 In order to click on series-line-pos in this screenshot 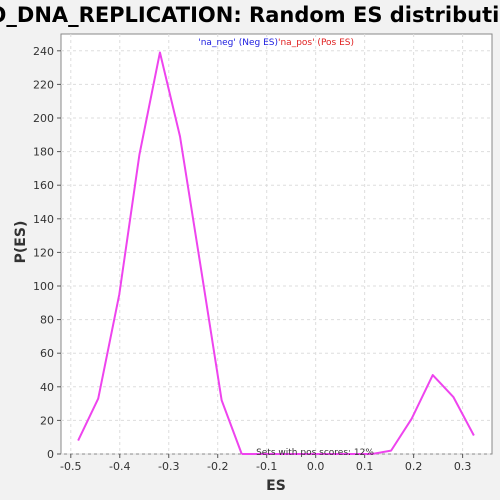, I will do `click(358, 414)`.